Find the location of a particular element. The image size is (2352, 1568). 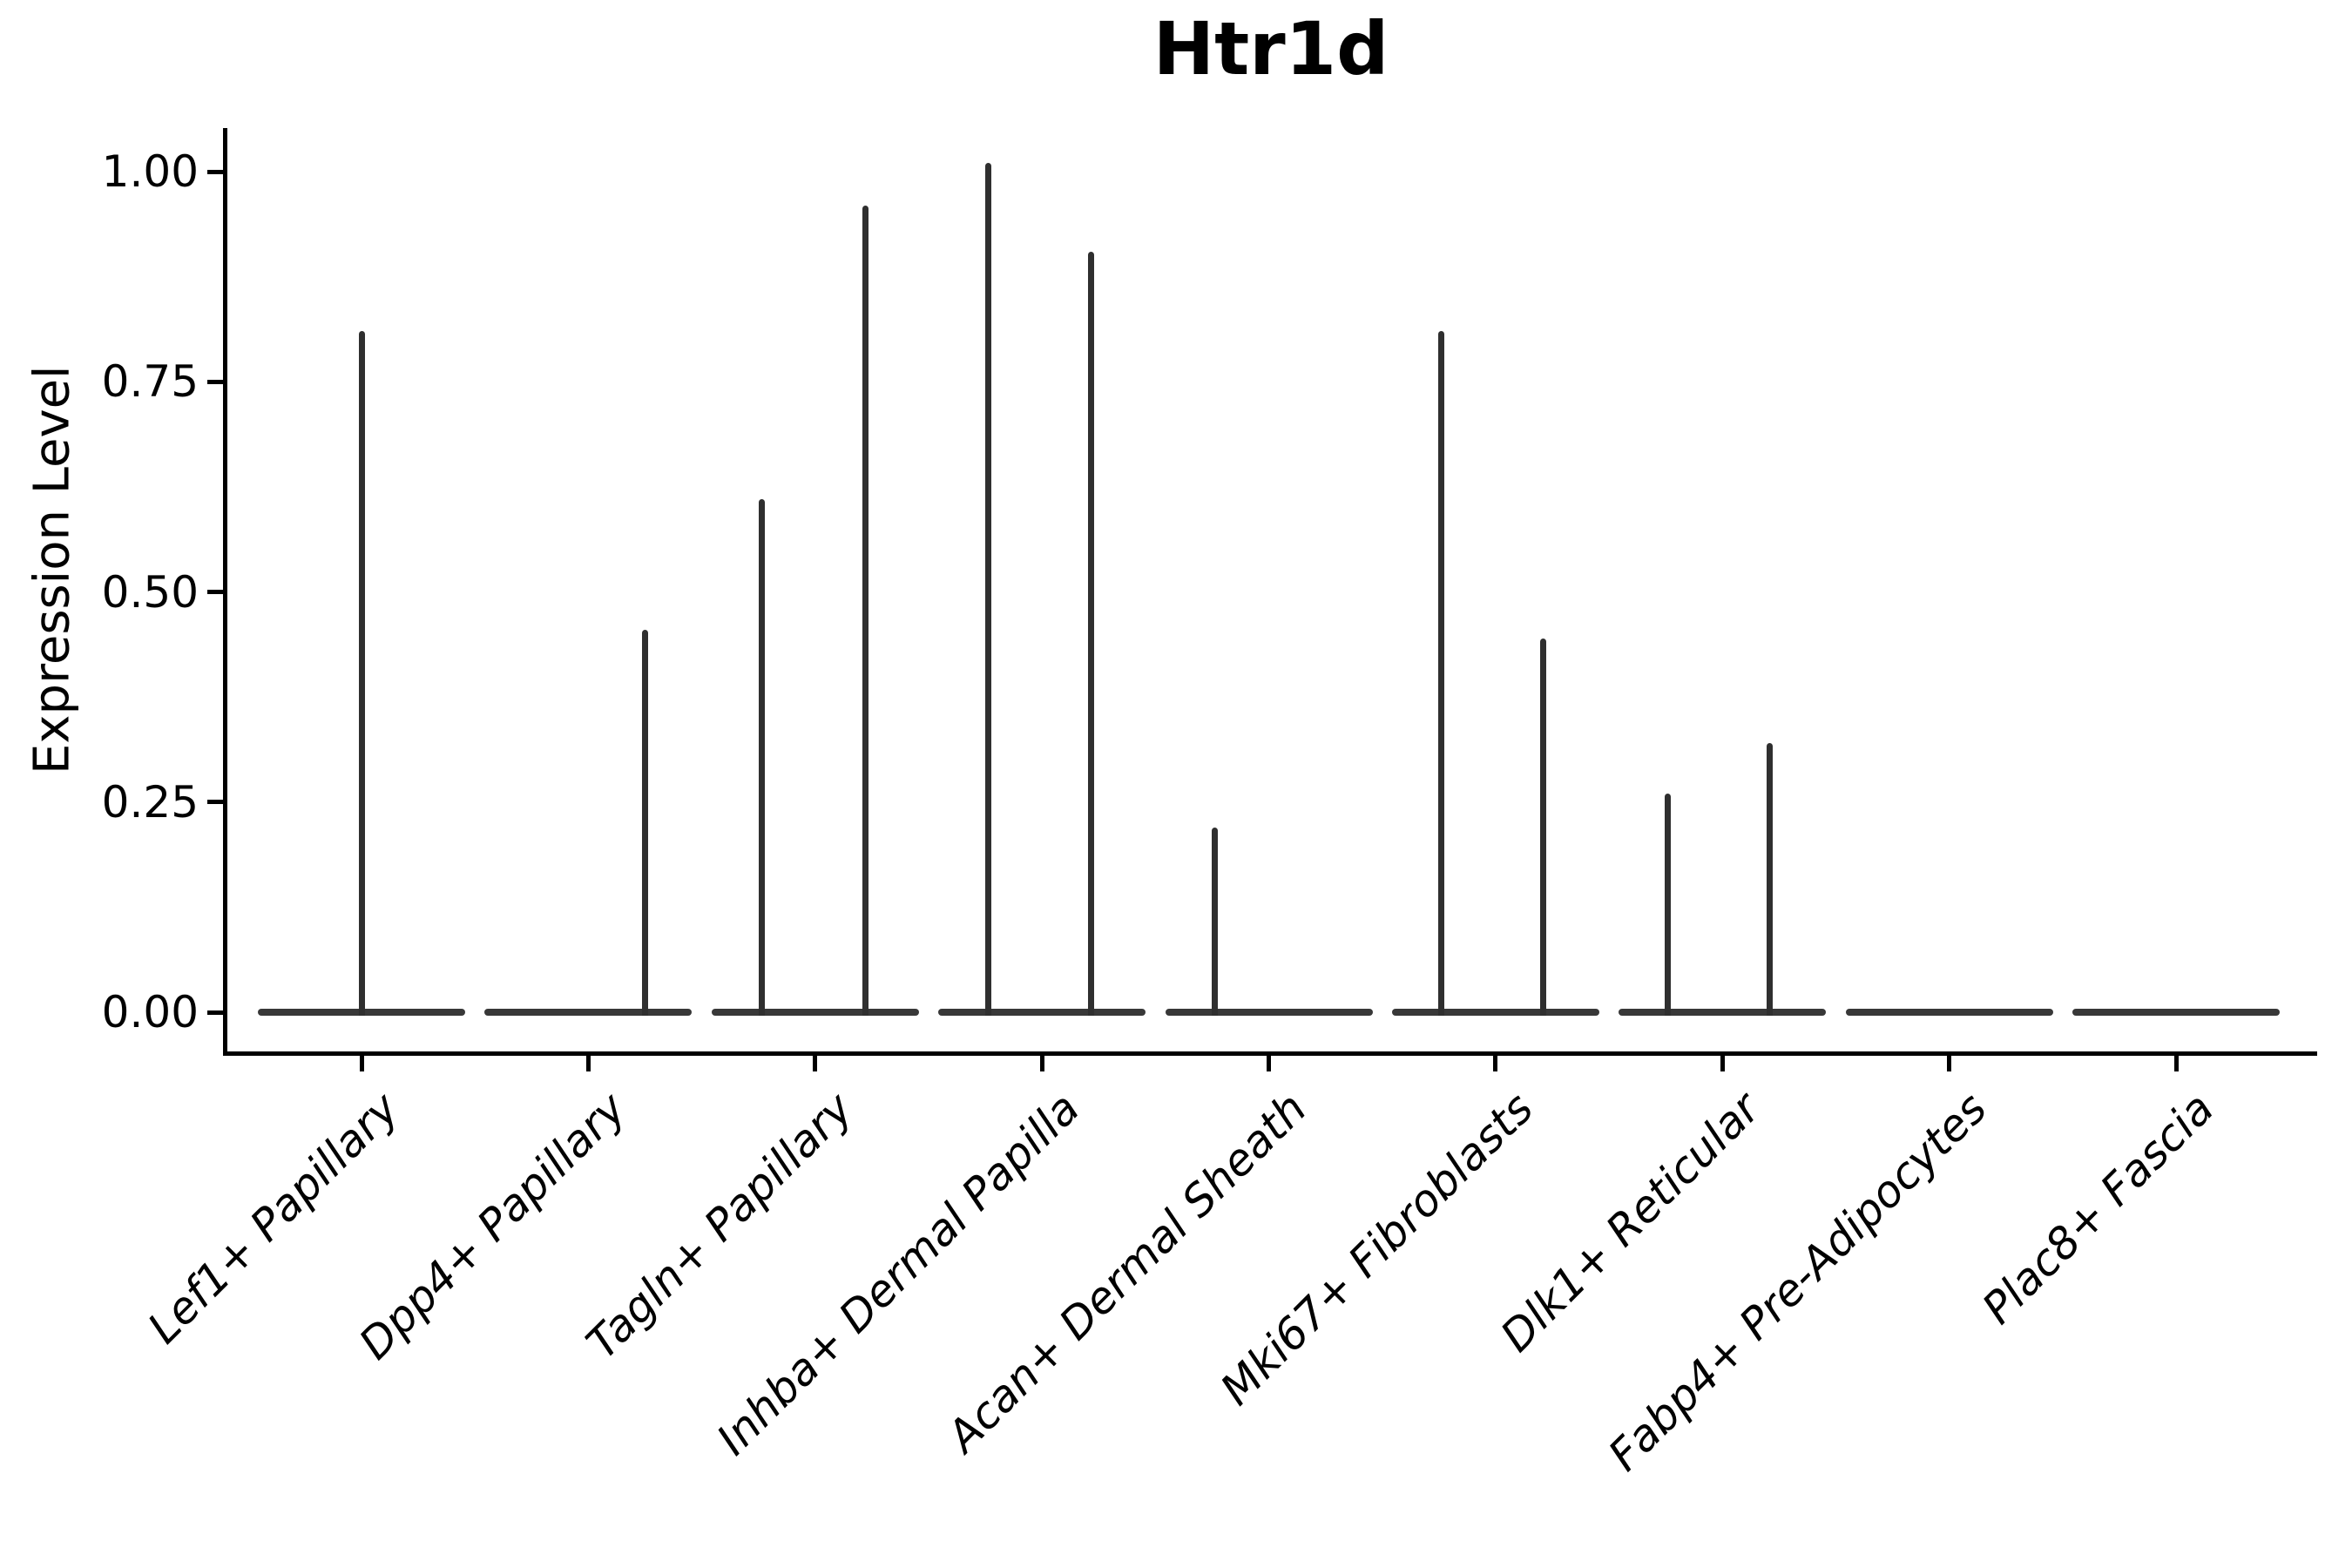

x-axis-spine is located at coordinates (1270, 1054).